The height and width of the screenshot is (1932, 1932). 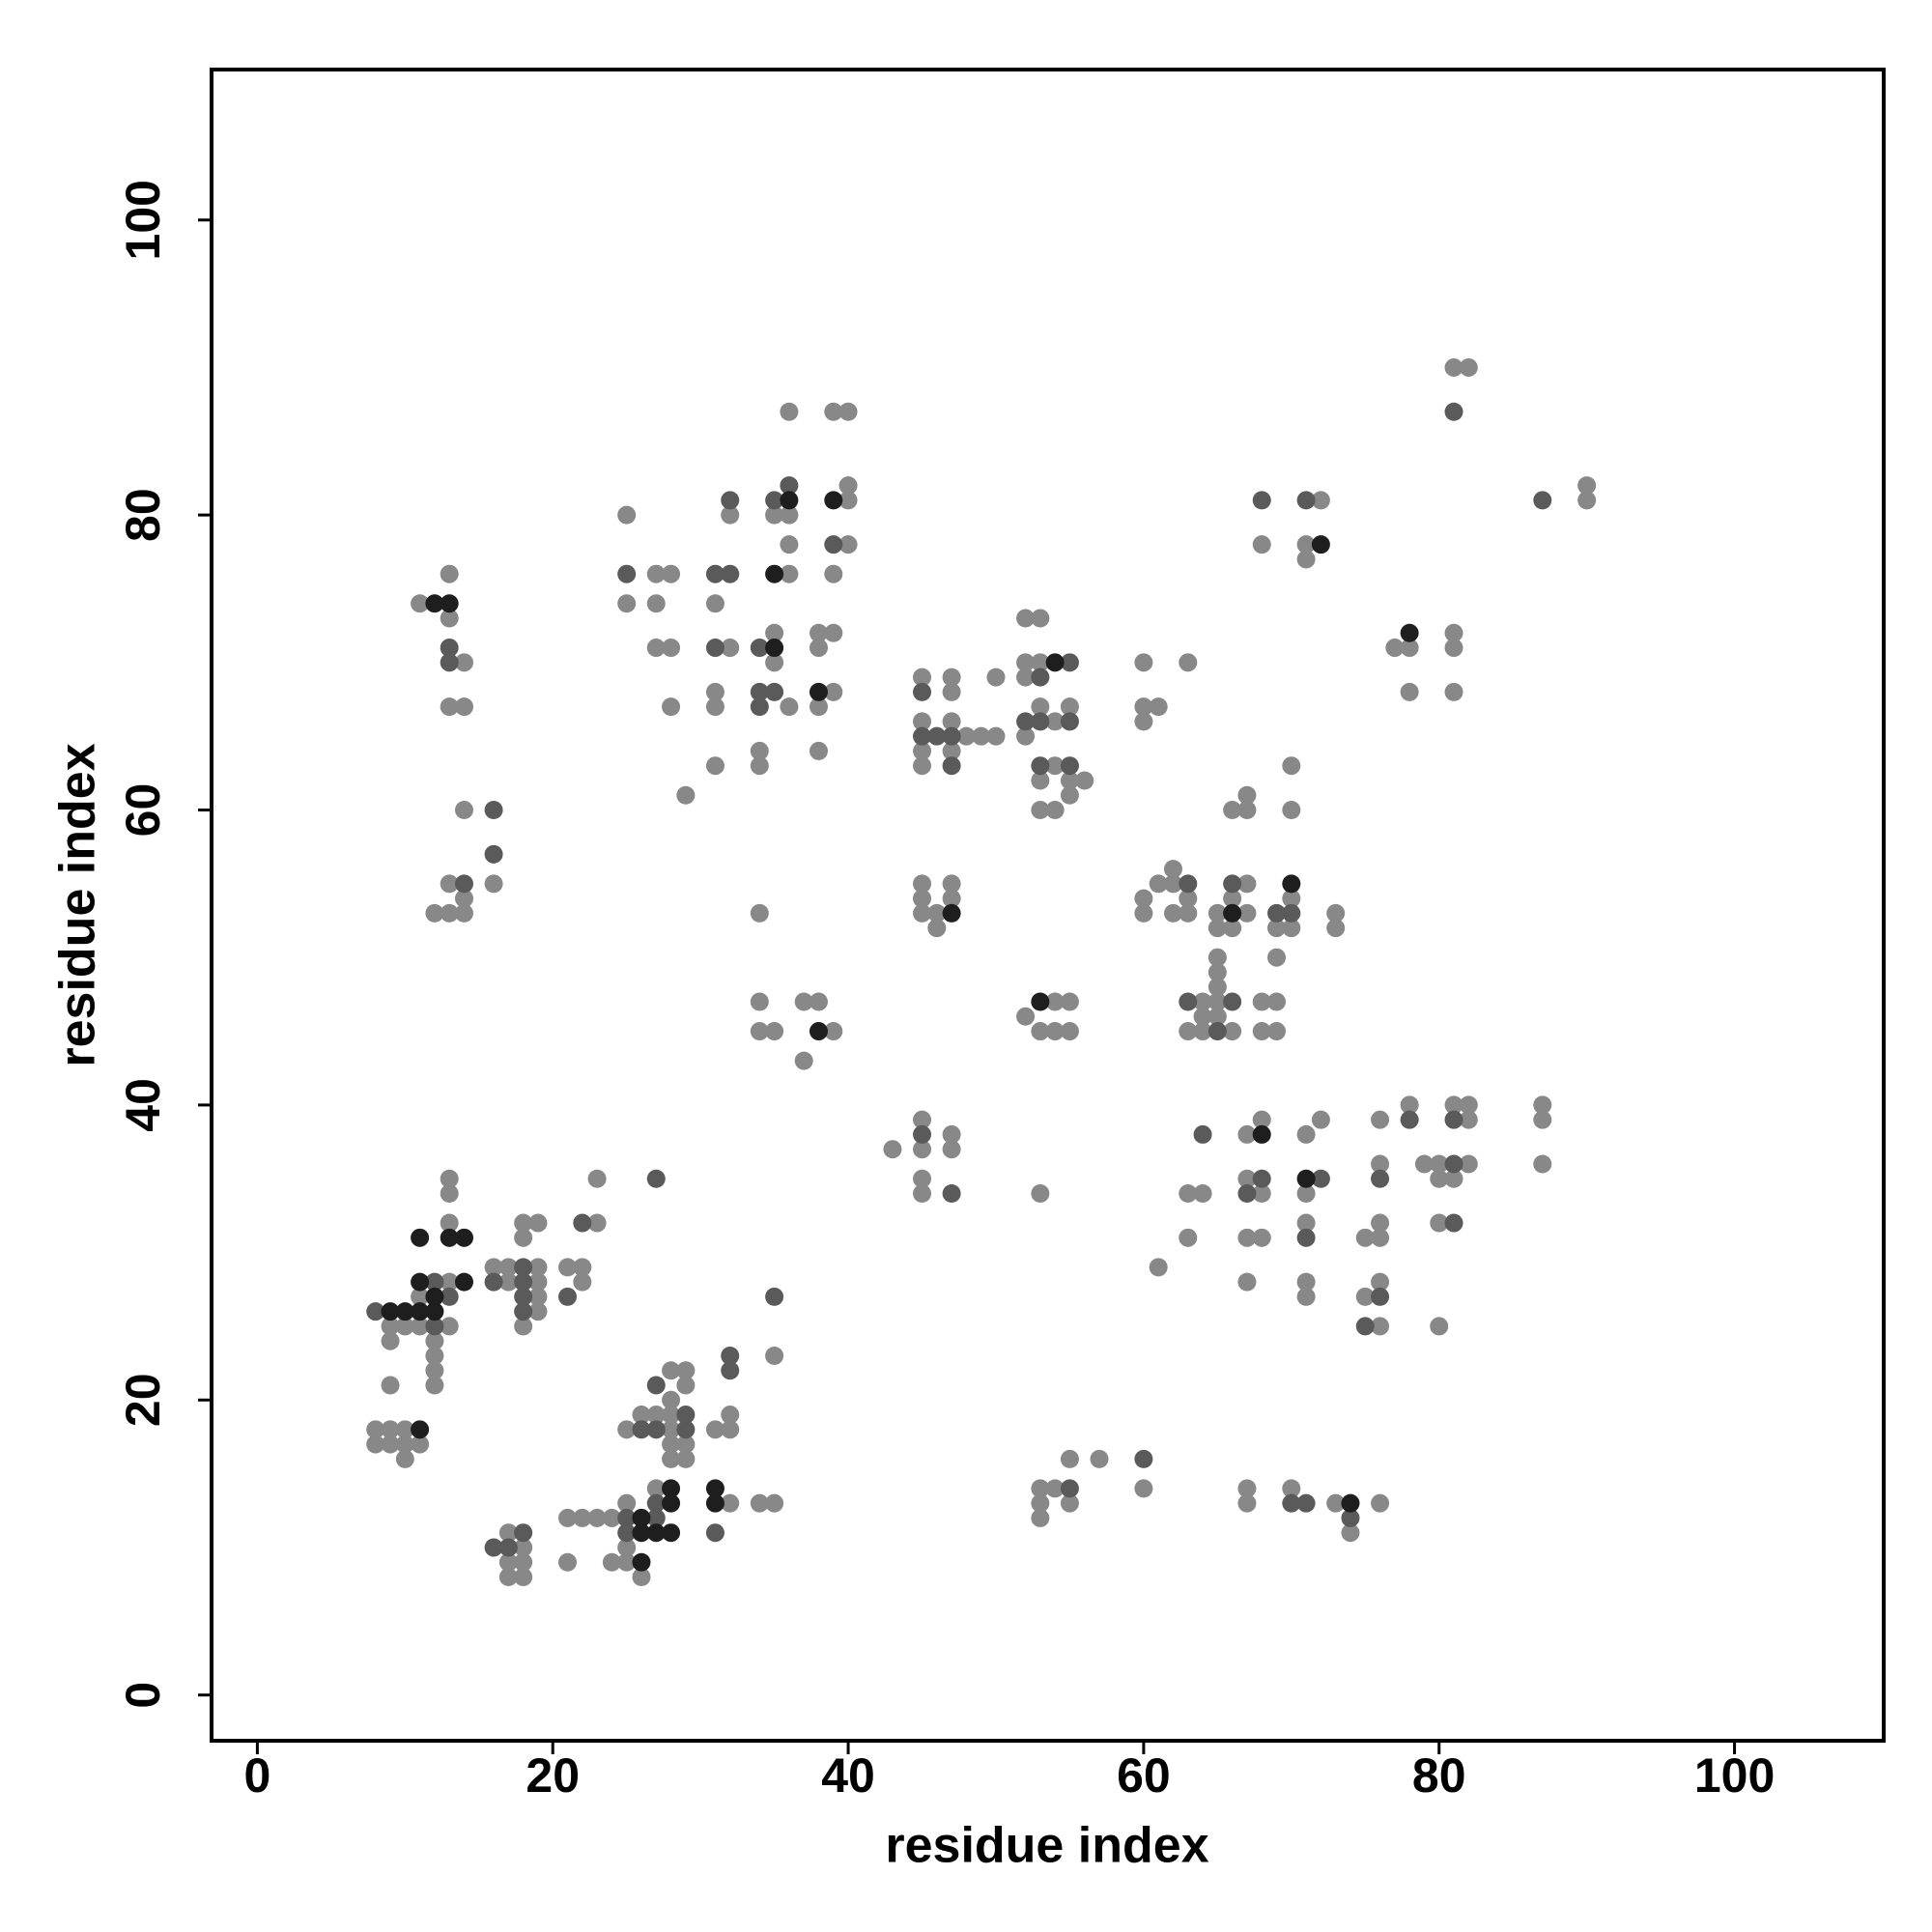 I want to click on y-tick-label: 100, so click(x=143, y=220).